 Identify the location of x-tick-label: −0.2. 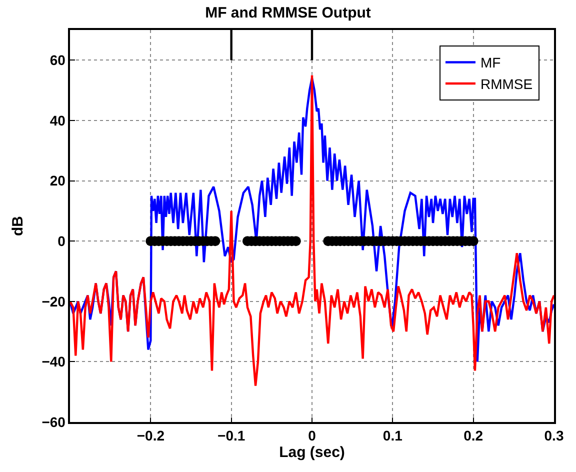
(150, 436).